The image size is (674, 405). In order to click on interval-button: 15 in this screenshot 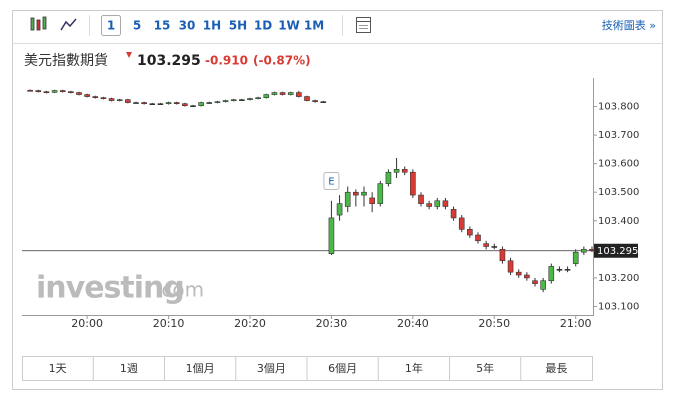, I will do `click(162, 26)`.